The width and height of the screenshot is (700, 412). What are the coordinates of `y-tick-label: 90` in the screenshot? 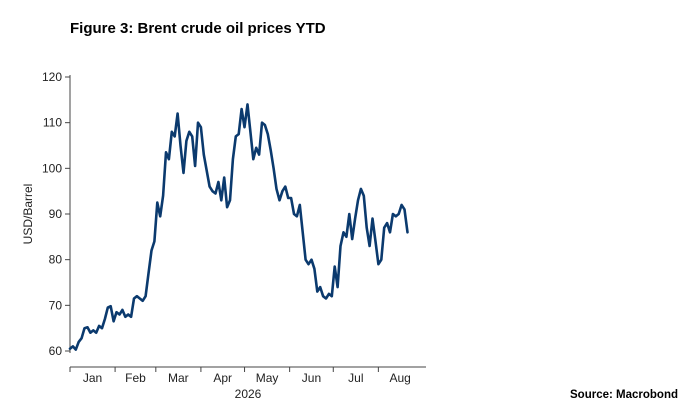 It's located at (56, 214).